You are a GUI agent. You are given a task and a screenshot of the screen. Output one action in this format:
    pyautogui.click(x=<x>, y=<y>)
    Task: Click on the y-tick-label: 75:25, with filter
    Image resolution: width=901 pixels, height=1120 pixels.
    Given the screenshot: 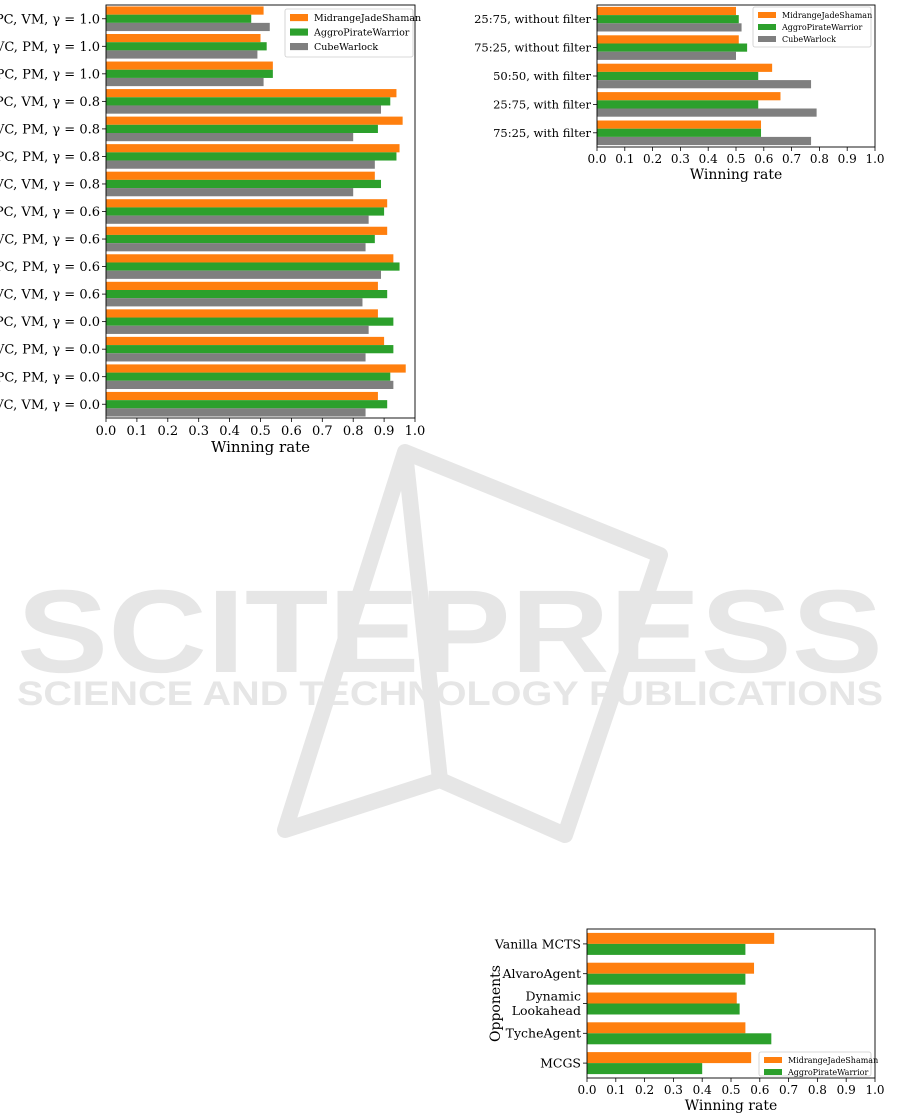 What is the action you would take?
    pyautogui.click(x=542, y=133)
    